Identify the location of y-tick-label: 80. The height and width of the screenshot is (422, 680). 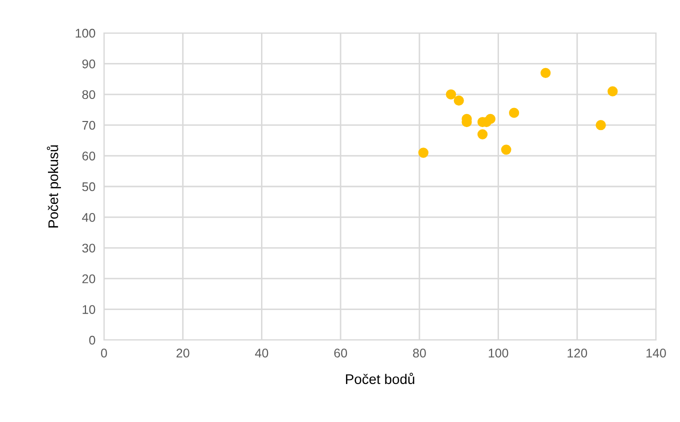
(89, 95).